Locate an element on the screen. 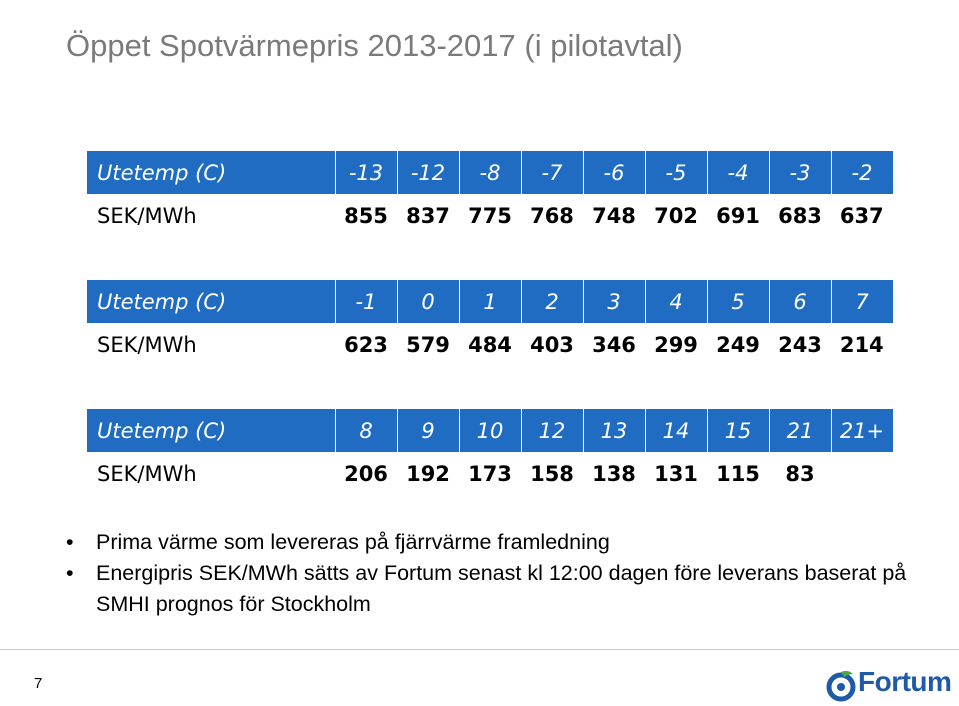 The height and width of the screenshot is (706, 959). price-cell: 579 is located at coordinates (428, 344).